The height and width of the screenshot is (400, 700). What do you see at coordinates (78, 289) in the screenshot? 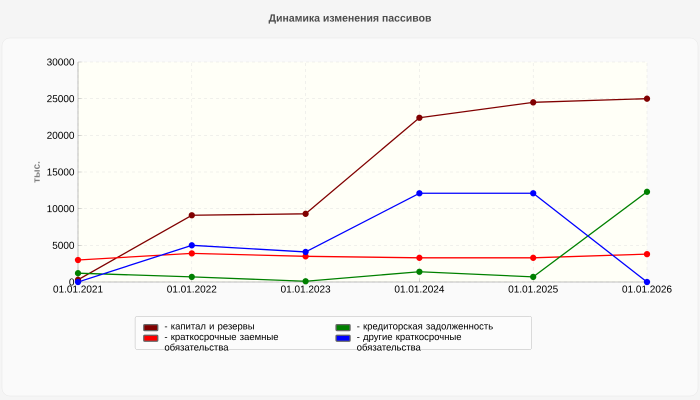
I see `x-tick-label: 01.01.2021` at bounding box center [78, 289].